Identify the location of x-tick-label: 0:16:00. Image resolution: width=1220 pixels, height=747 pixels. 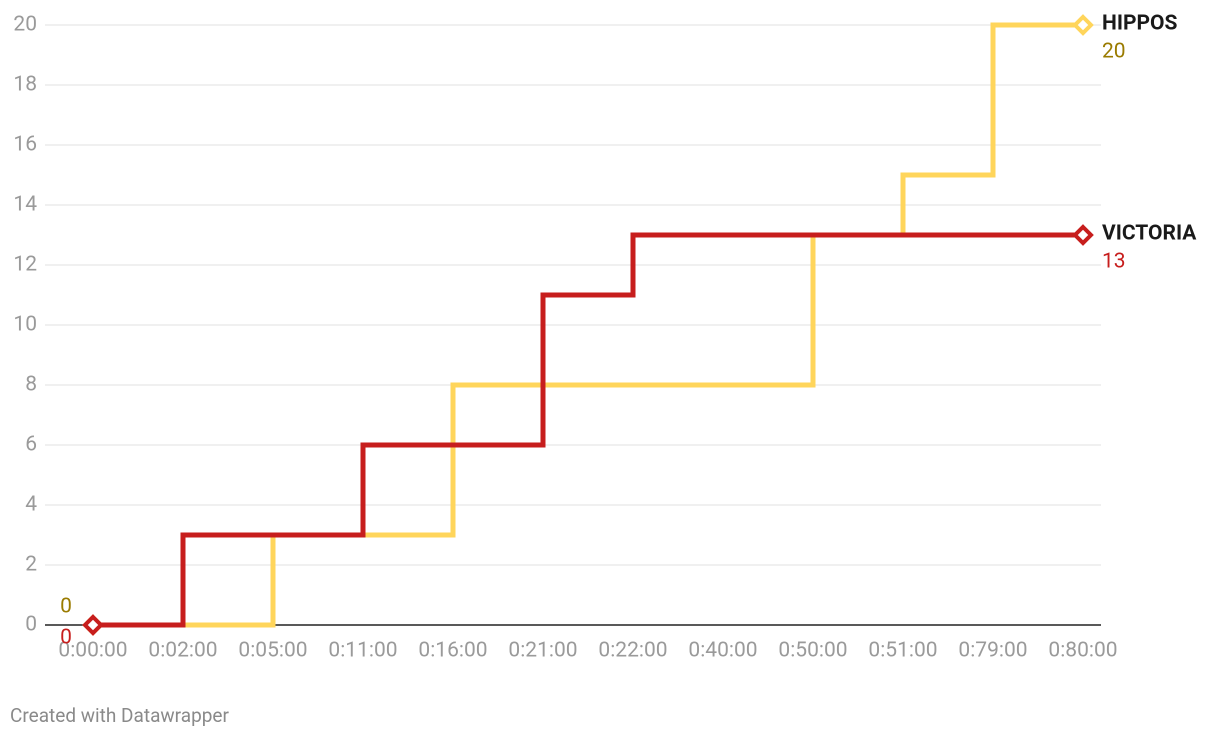
(452, 651).